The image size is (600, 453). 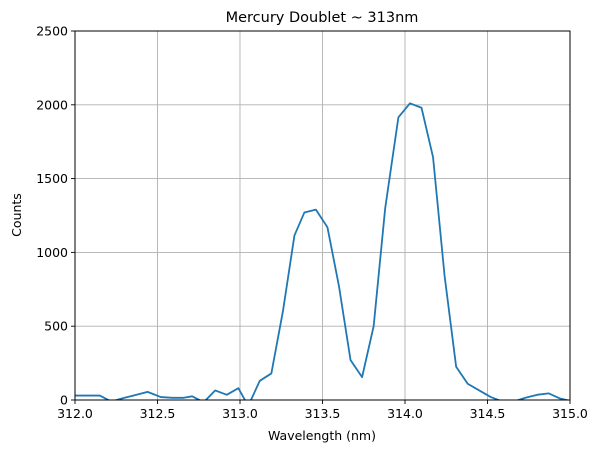 I want to click on x-tick-label: 314.0, so click(x=405, y=413).